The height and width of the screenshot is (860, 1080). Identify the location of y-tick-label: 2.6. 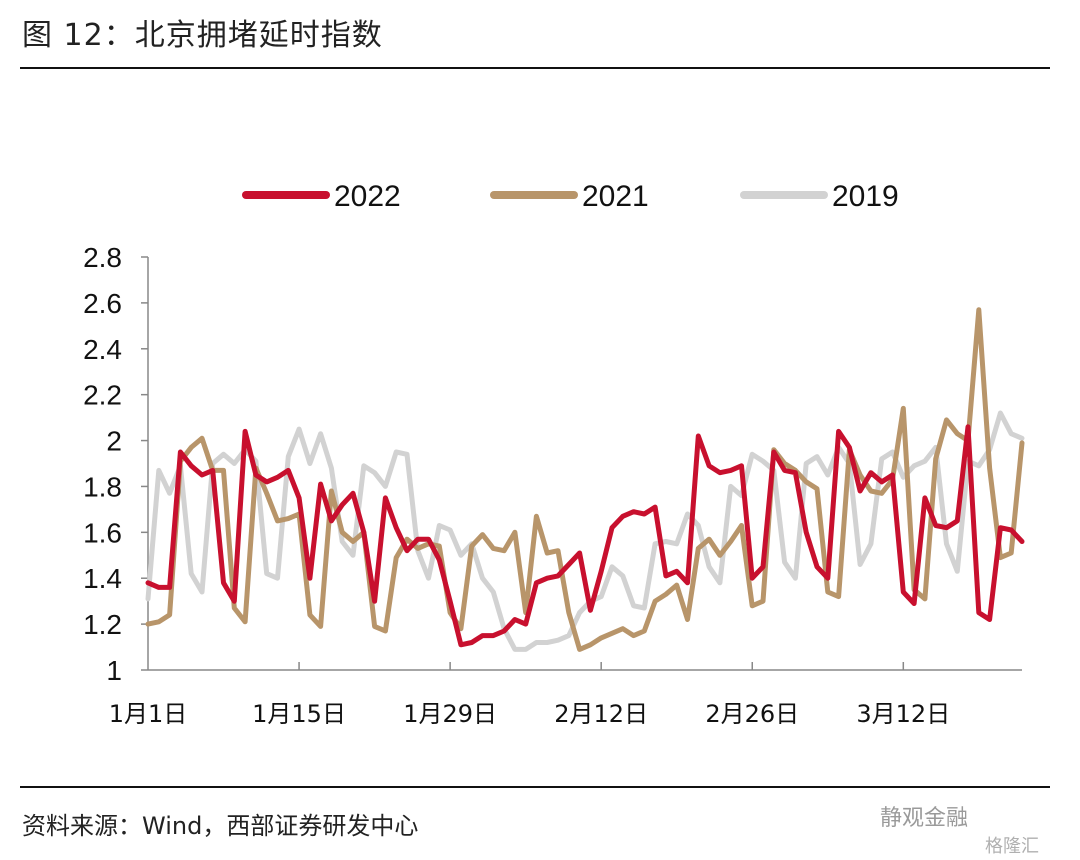
(102, 303).